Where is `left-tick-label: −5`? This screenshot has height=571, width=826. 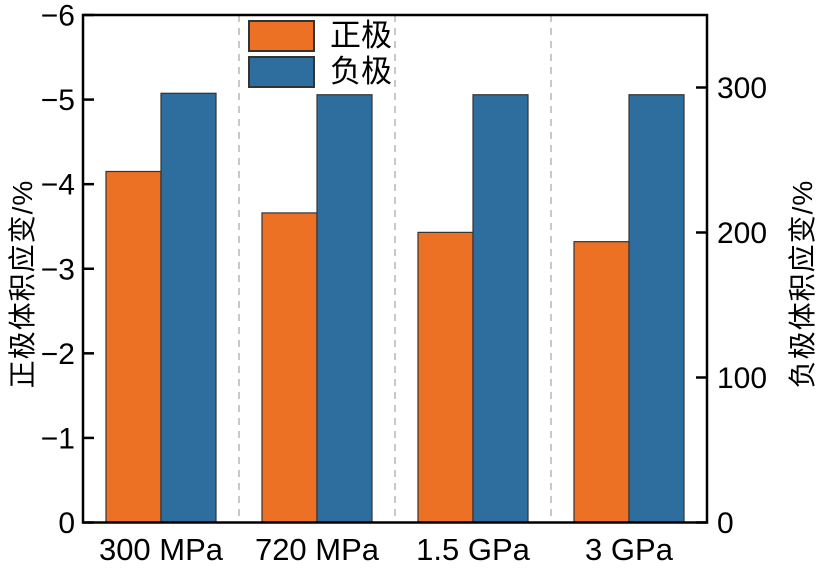 left-tick-label: −5 is located at coordinates (58, 100).